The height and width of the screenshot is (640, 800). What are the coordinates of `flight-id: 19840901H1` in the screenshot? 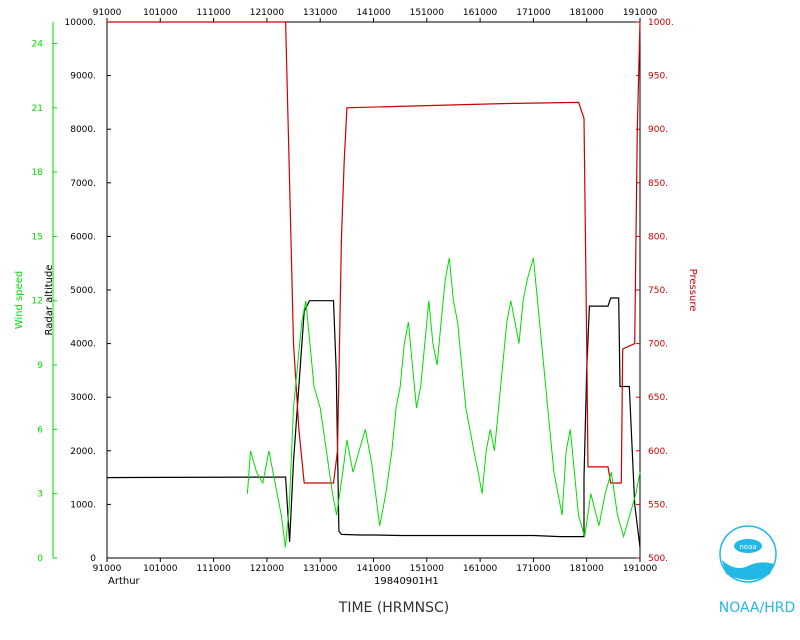 It's located at (406, 581).